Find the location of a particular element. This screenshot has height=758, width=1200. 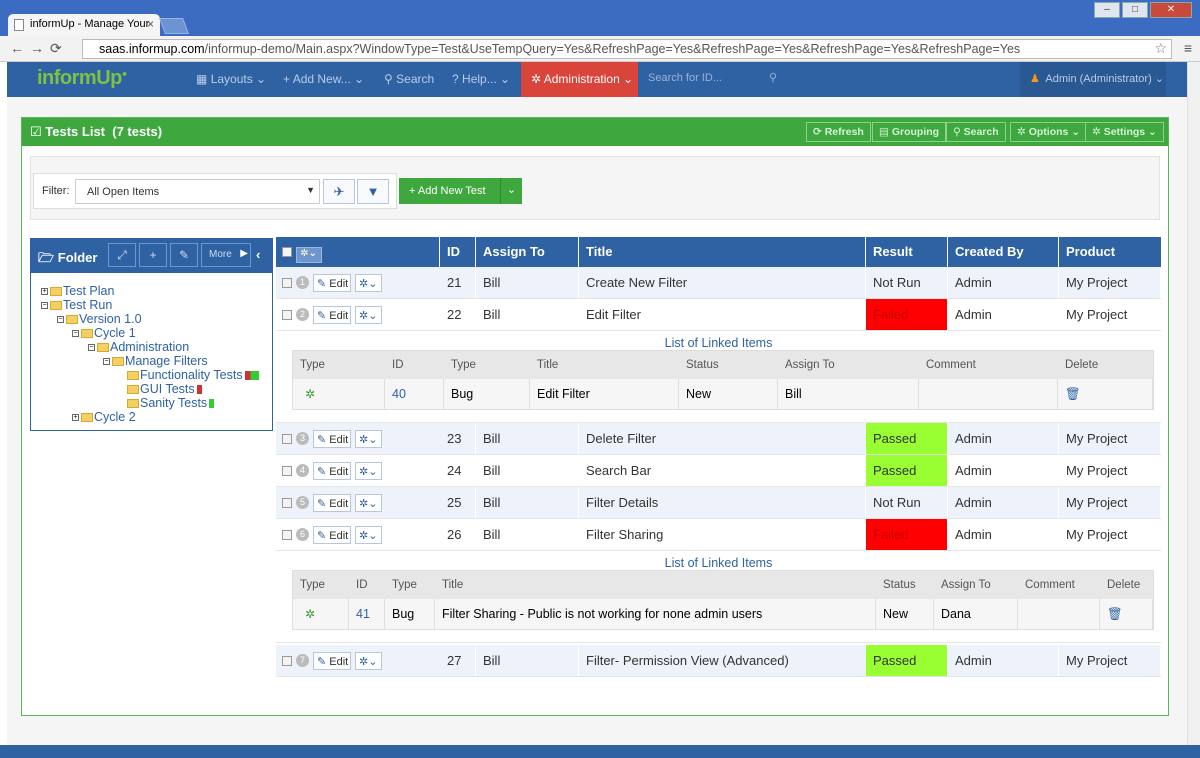

nav-help: ? Help... ⌄ is located at coordinates (481, 79).